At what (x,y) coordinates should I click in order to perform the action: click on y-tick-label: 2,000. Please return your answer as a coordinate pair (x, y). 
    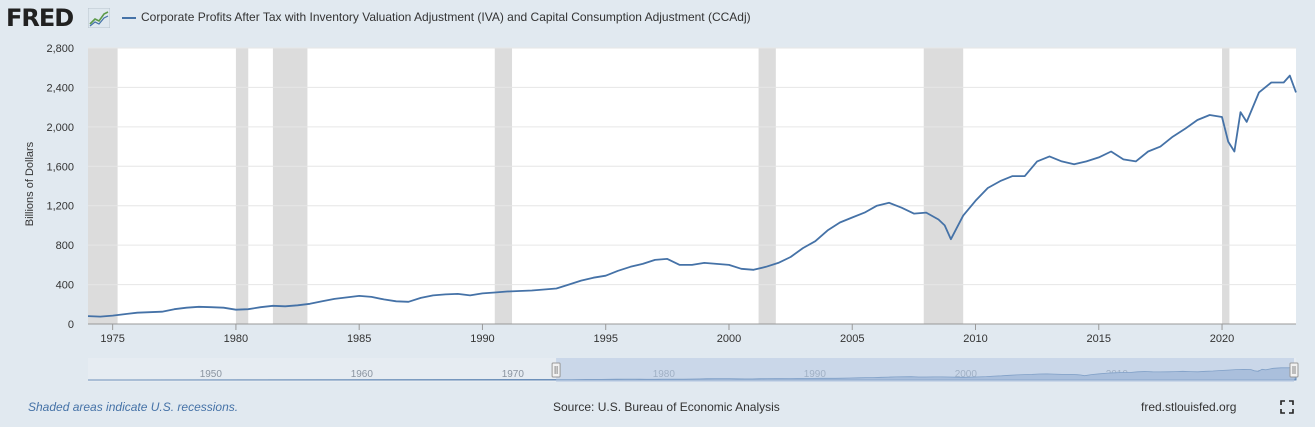
    Looking at the image, I should click on (60, 128).